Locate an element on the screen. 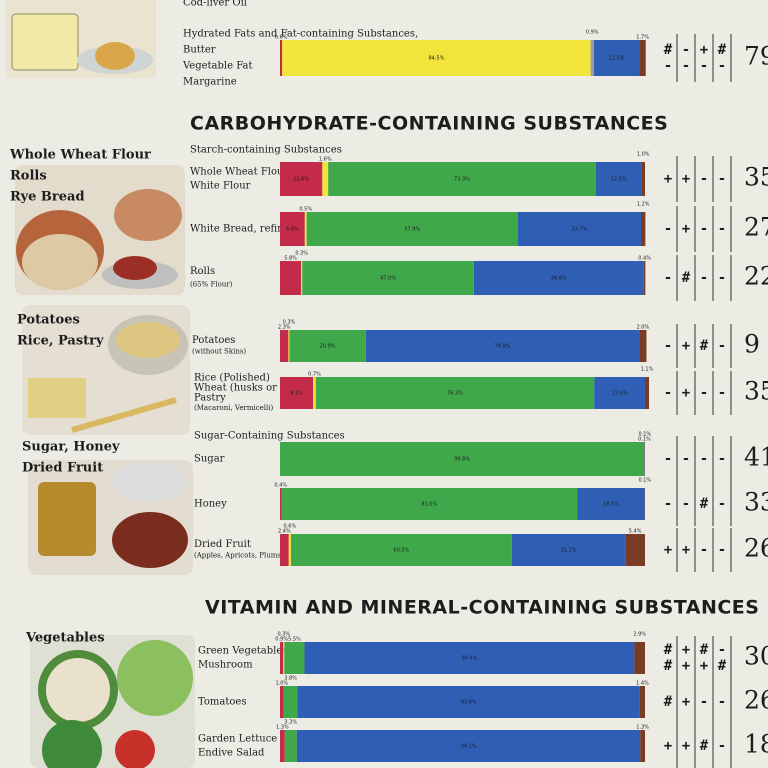 This screenshot has width=768, height=768. value-label: 47.0% is located at coordinates (388, 279).